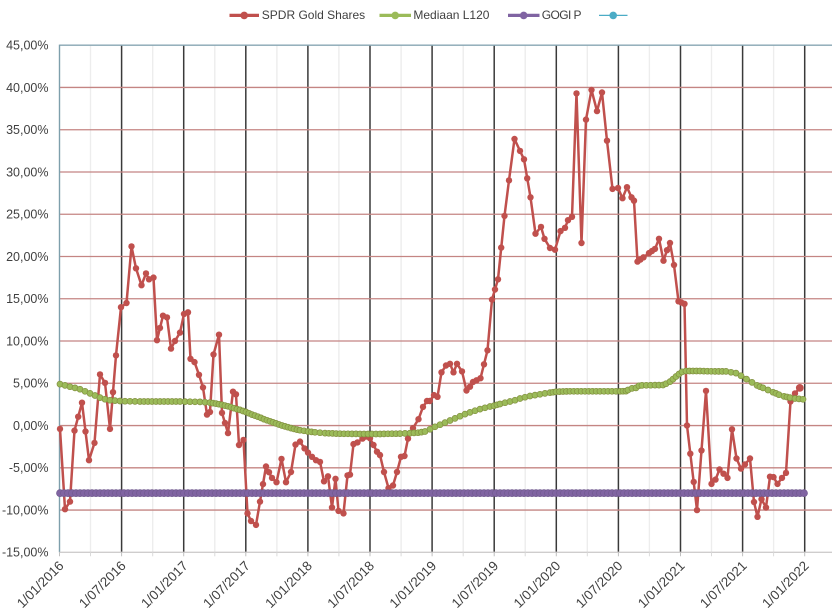 The image size is (832, 616). Describe the element at coordinates (25, 553) in the screenshot. I see `svg-text: -15,00%` at that location.